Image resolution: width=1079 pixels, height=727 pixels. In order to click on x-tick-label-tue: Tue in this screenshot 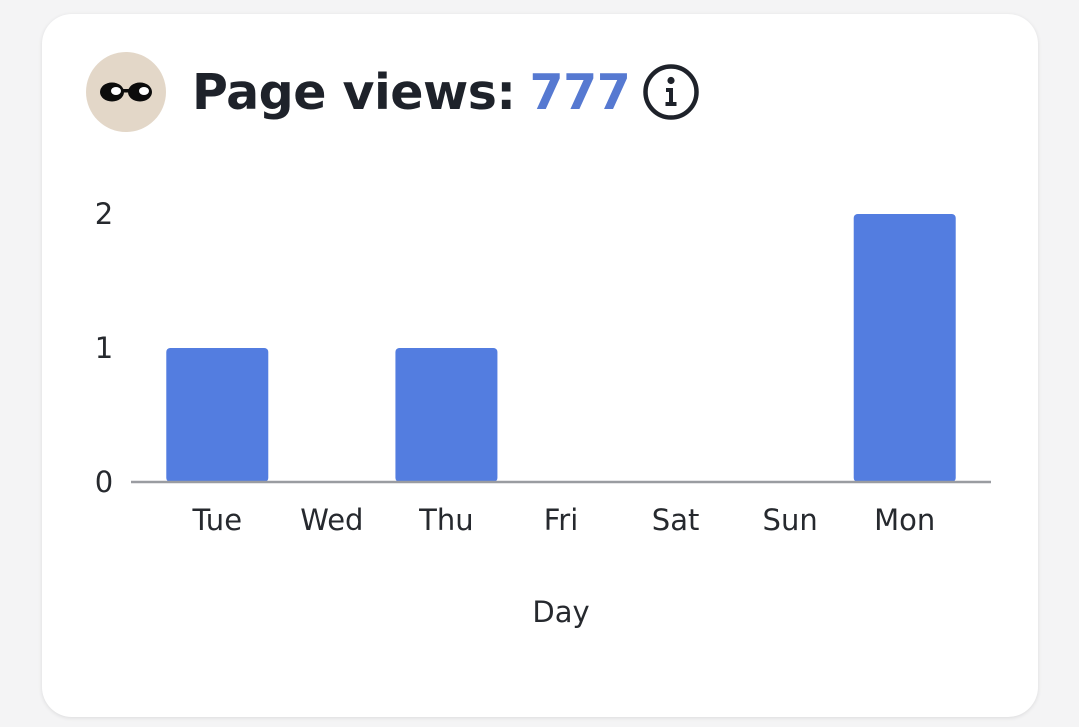, I will do `click(217, 520)`.